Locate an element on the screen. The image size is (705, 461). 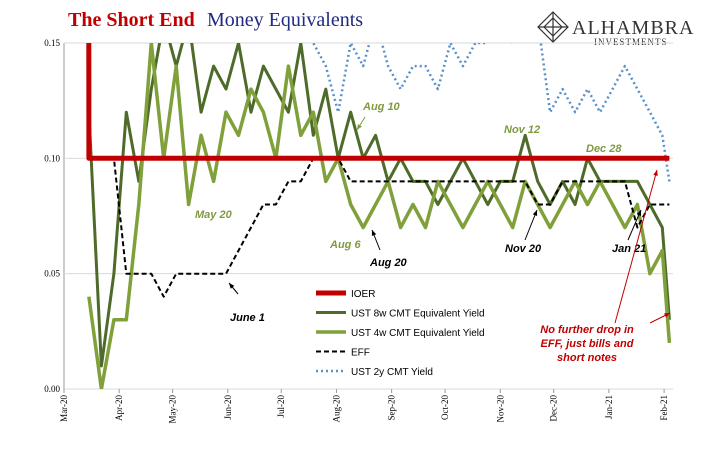
x-tick-label: Nov-20 is located at coordinates (500, 409).